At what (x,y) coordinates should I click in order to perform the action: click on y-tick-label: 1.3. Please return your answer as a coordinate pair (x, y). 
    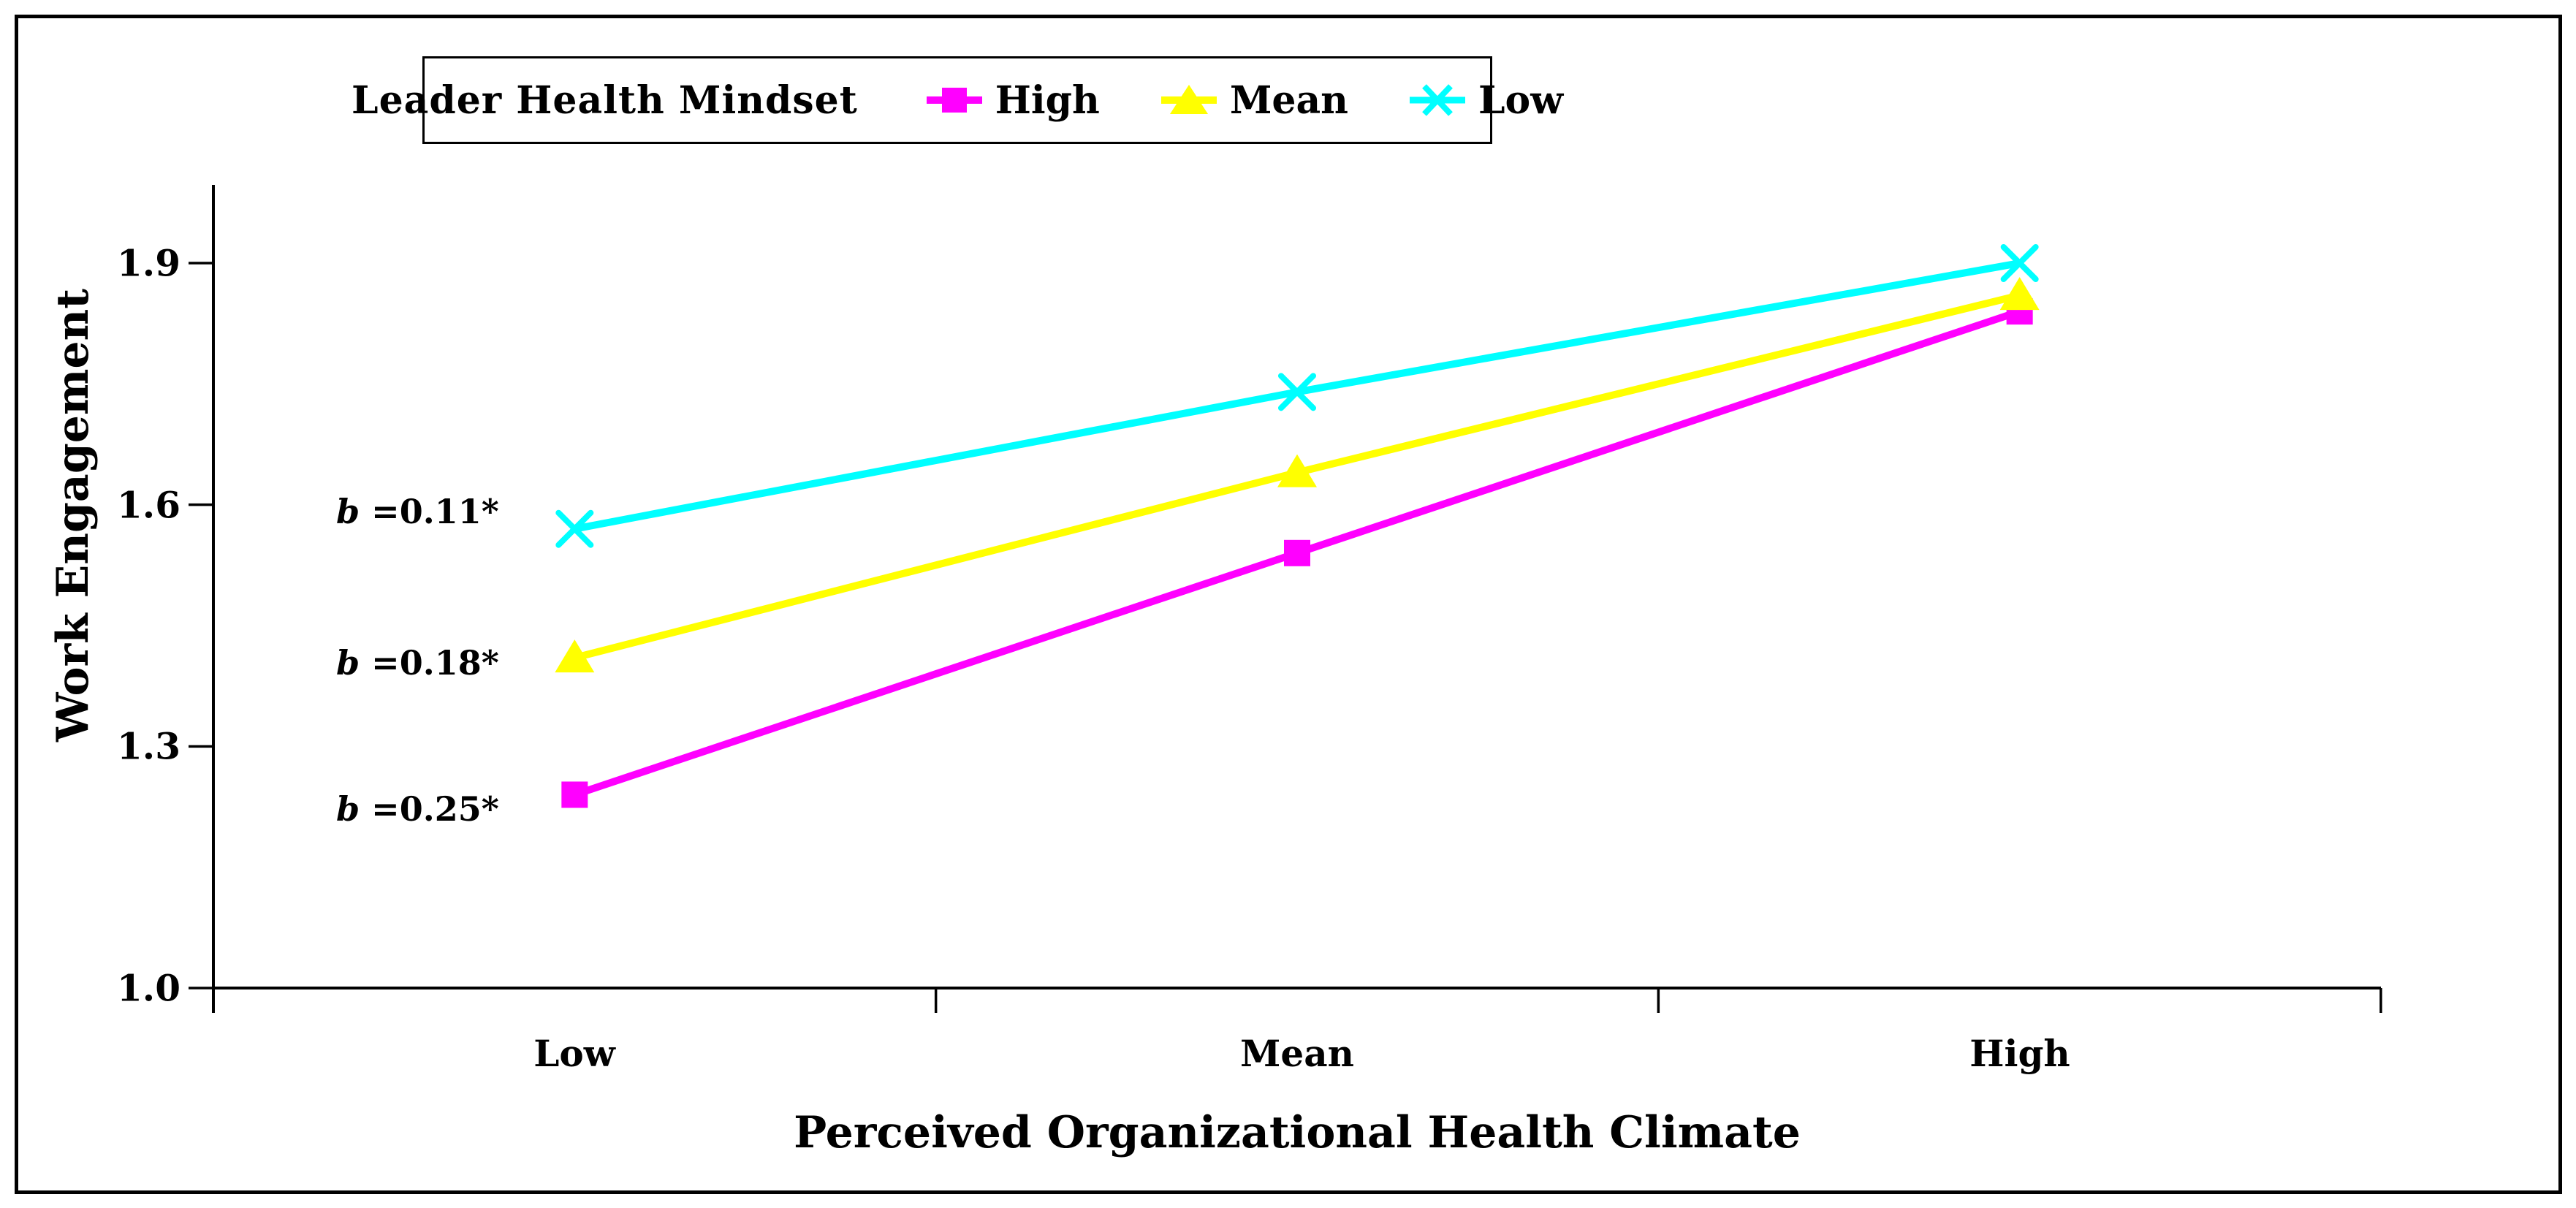
    Looking at the image, I should click on (149, 746).